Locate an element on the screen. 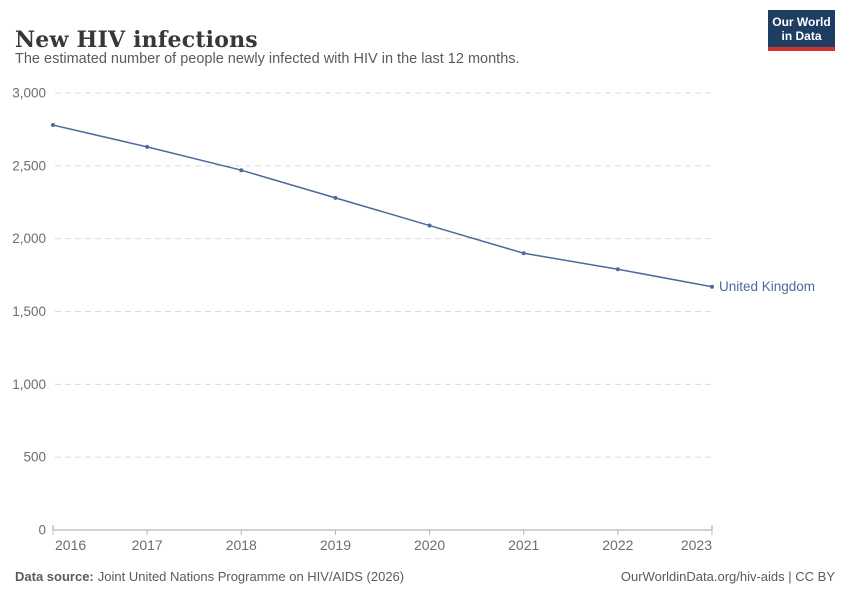  y-tick-label: 0 is located at coordinates (42, 530).